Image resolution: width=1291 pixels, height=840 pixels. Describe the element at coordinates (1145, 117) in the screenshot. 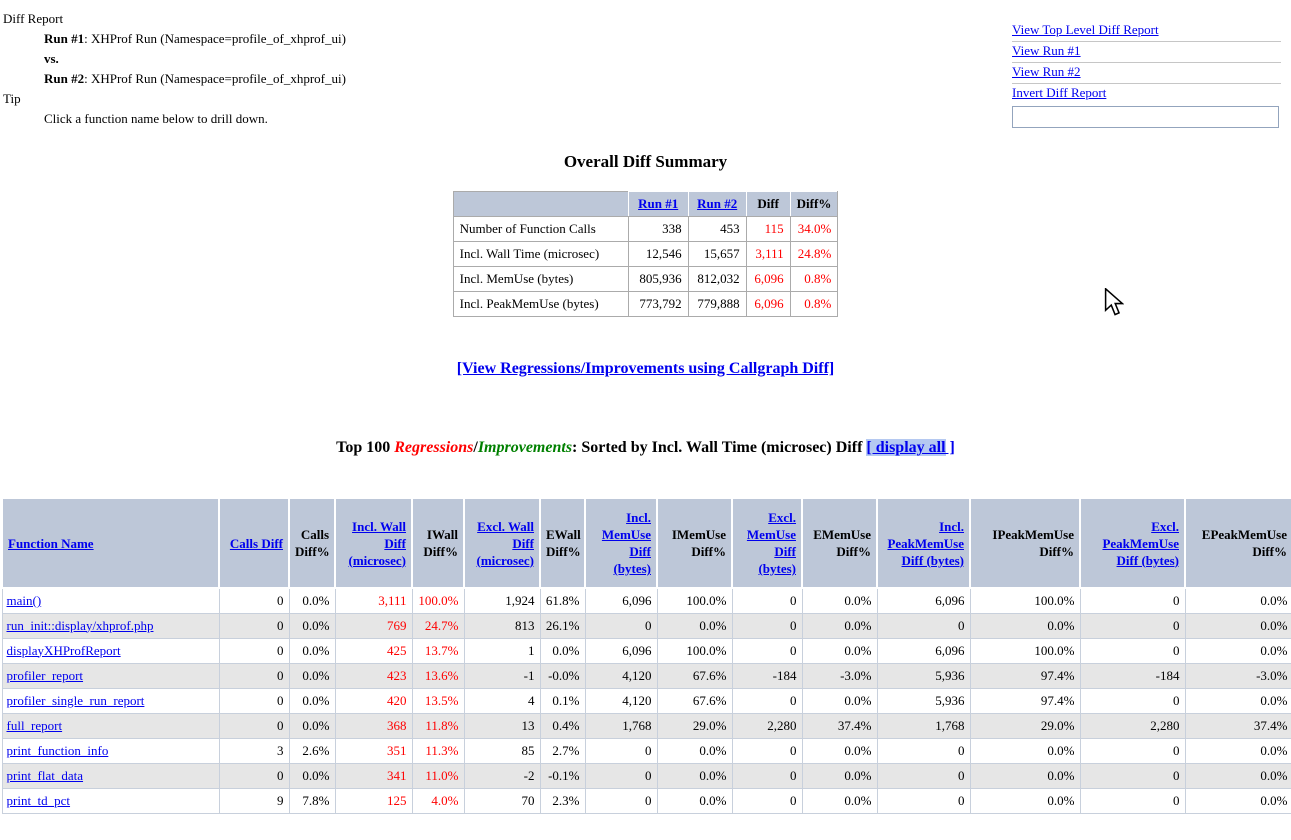

I see `run-id-input` at that location.